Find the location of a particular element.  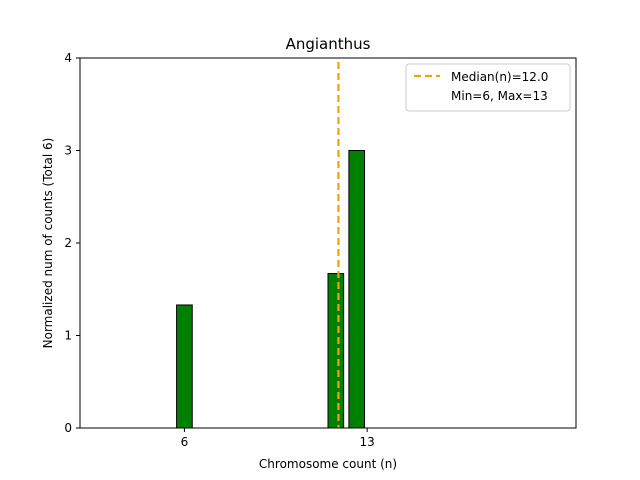

y-tick-label-2: 2 is located at coordinates (68, 243).